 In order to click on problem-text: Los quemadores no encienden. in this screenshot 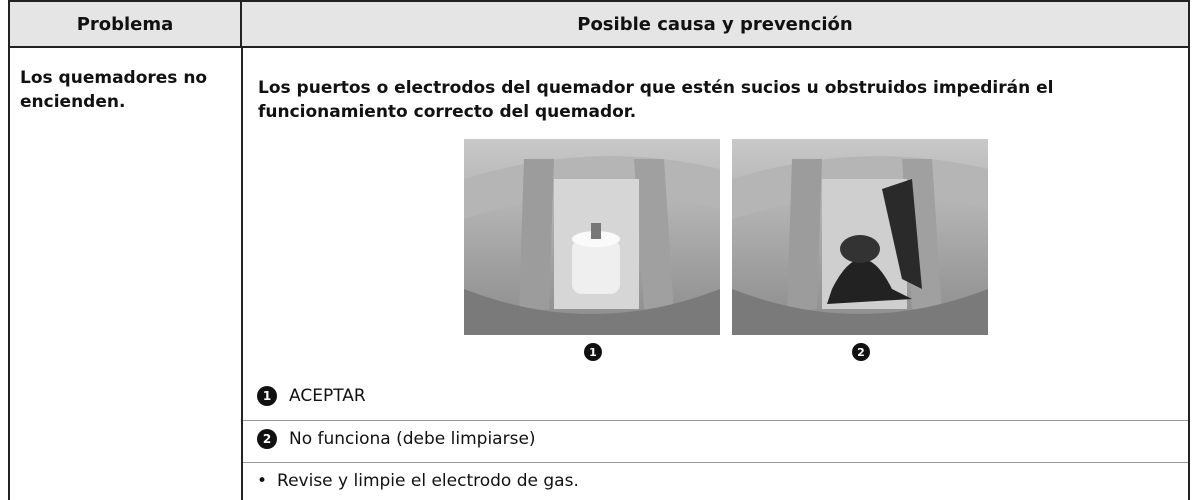, I will do `click(114, 90)`.